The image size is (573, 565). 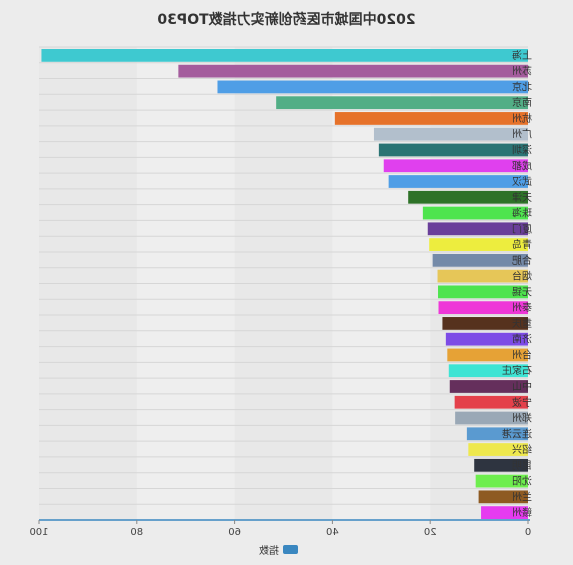 I want to click on category-label: 广州, so click(x=522, y=135).